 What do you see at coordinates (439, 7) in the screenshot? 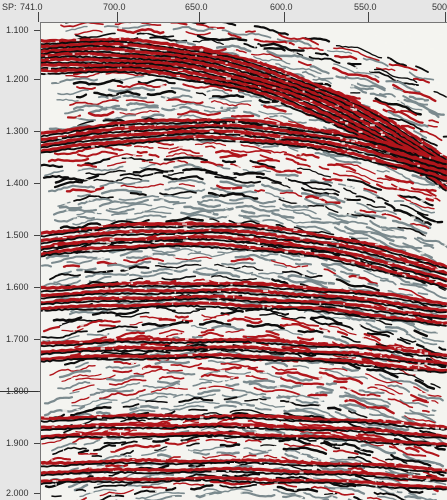
I see `sp-tick-label: 500.0` at bounding box center [439, 7].